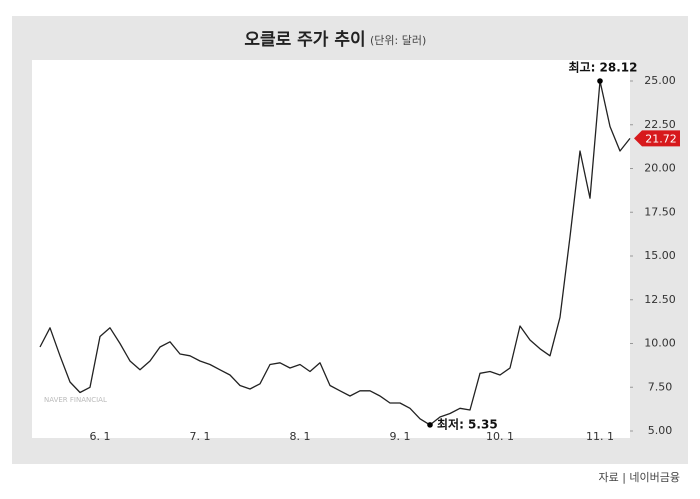 The height and width of the screenshot is (499, 700). I want to click on min-point, so click(430, 425).